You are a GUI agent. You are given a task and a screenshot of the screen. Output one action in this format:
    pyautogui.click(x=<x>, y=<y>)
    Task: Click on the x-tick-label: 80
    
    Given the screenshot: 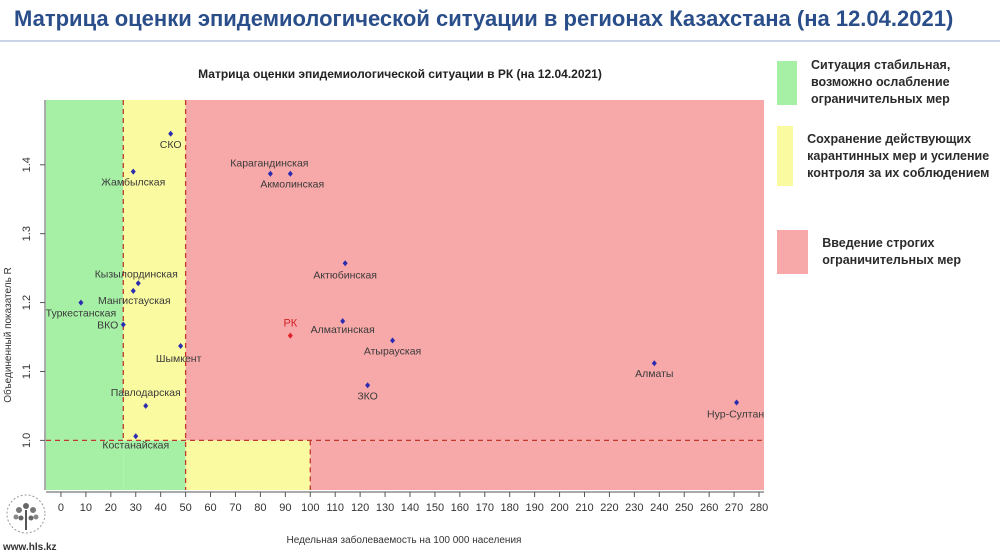 What is the action you would take?
    pyautogui.click(x=260, y=508)
    